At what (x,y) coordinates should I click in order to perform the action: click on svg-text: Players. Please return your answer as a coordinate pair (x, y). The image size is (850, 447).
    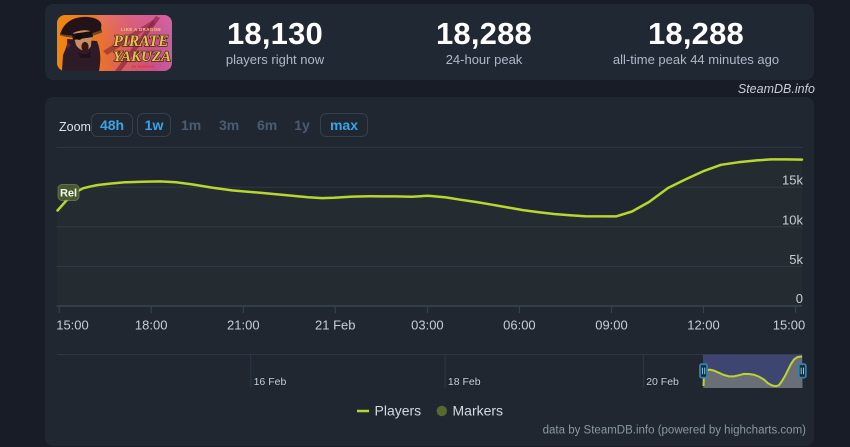
    Looking at the image, I should click on (398, 411).